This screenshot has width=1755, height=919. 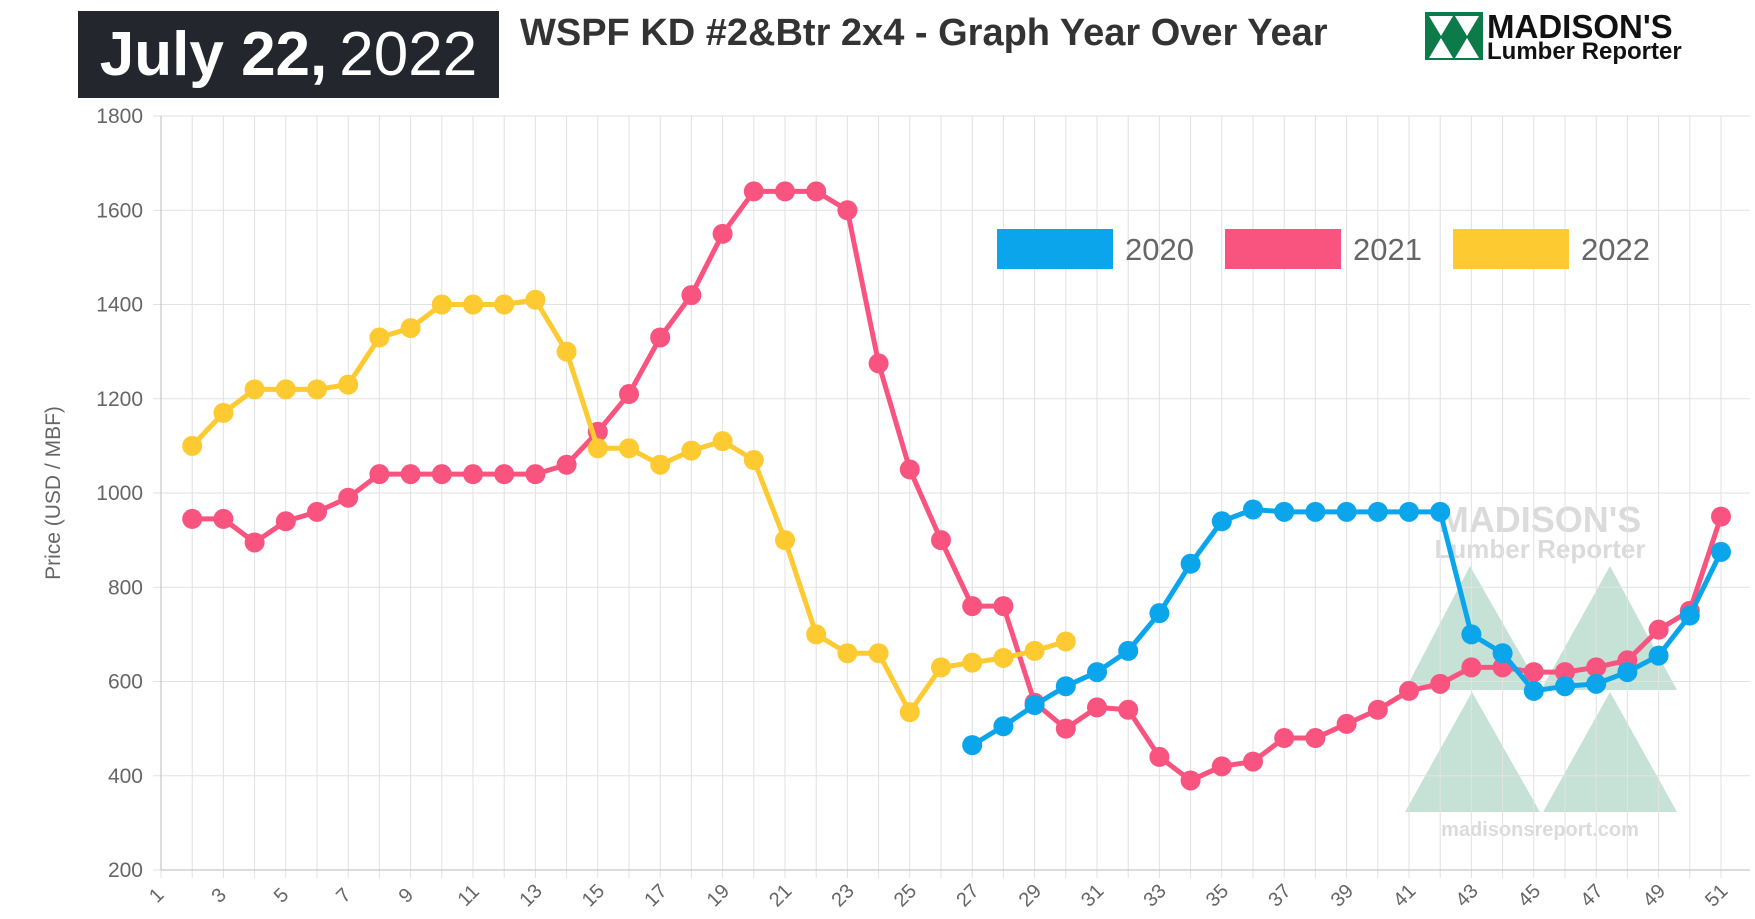 What do you see at coordinates (1387, 249) in the screenshot?
I see `legend-label-2021: 2021` at bounding box center [1387, 249].